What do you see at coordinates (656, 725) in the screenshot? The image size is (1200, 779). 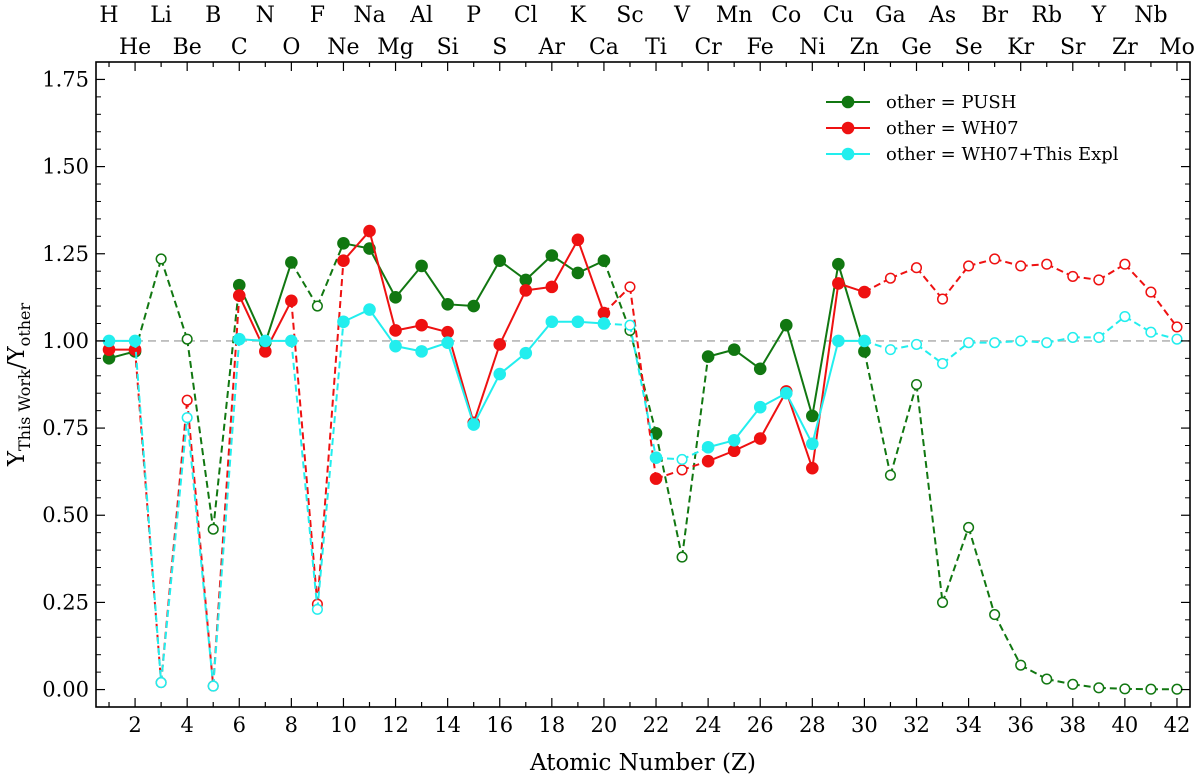 I see `x-tick-label: 22` at bounding box center [656, 725].